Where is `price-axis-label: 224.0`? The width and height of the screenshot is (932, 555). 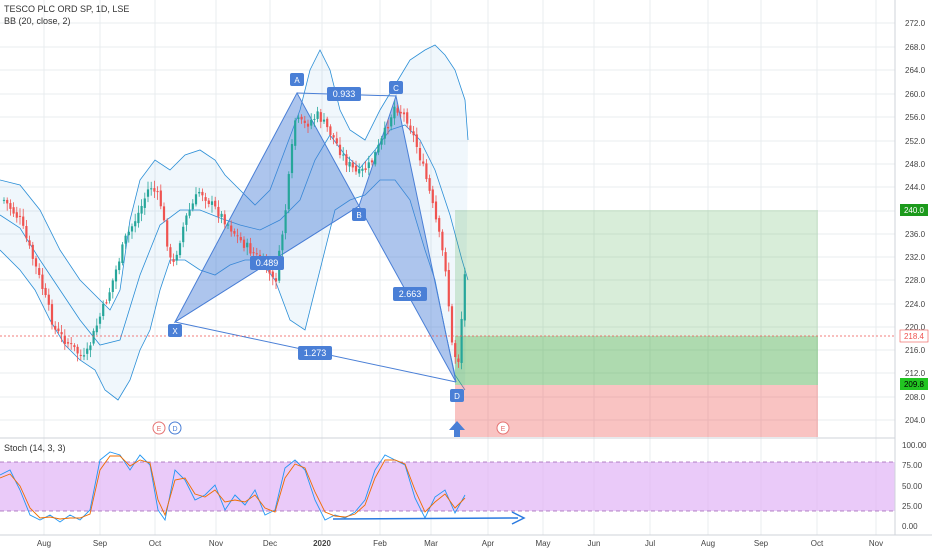 price-axis-label: 224.0 is located at coordinates (915, 304).